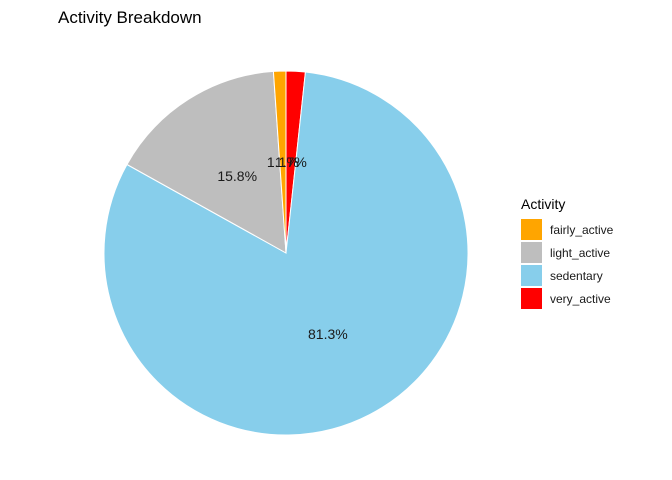 The width and height of the screenshot is (672, 480). Describe the element at coordinates (283, 162) in the screenshot. I see `percent-label-fairly-active: 1.1%` at that location.